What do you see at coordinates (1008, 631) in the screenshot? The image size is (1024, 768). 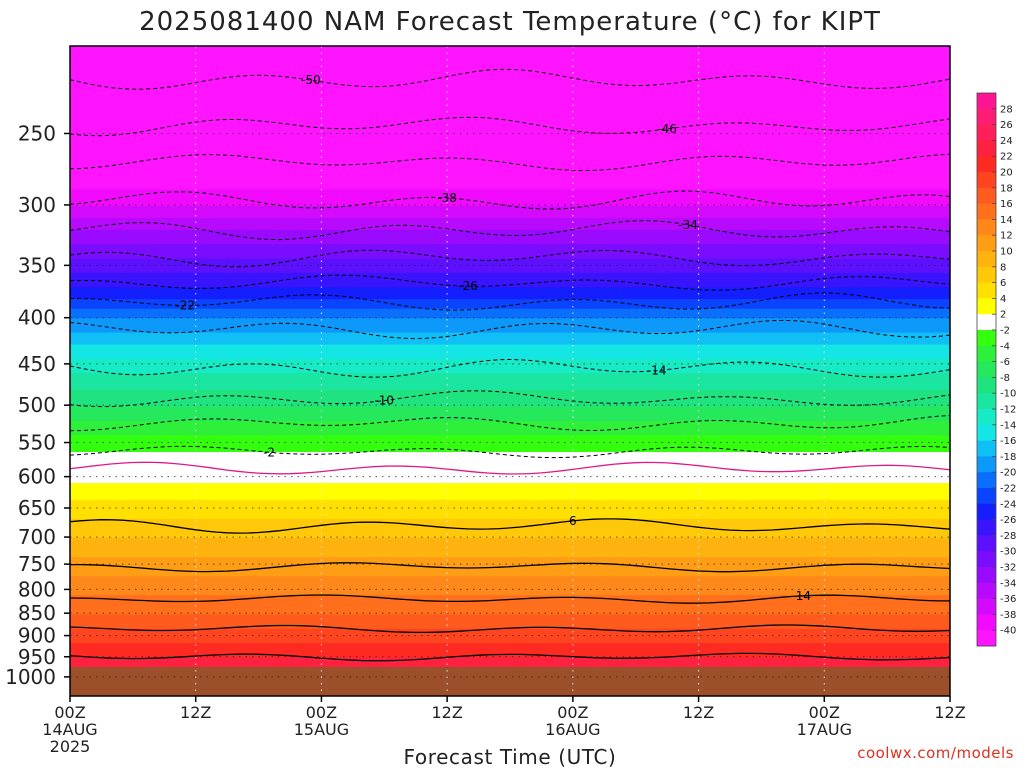 I see `color-legend-label: -40` at bounding box center [1008, 631].